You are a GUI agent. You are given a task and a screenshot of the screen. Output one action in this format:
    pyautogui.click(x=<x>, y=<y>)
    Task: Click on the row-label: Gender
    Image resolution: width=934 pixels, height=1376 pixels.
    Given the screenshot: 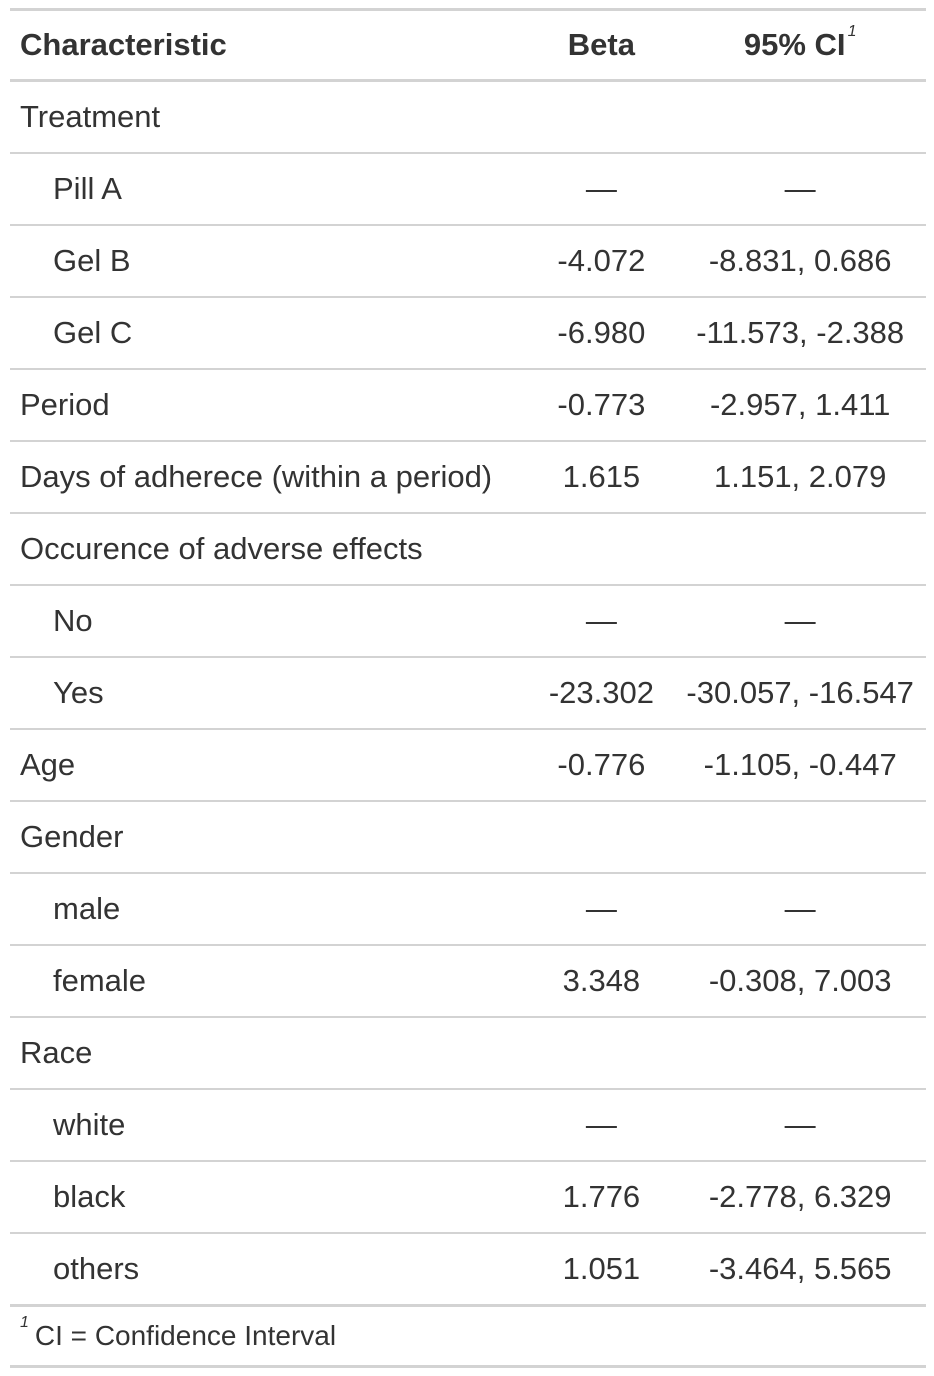 What is the action you would take?
    pyautogui.click(x=269, y=837)
    